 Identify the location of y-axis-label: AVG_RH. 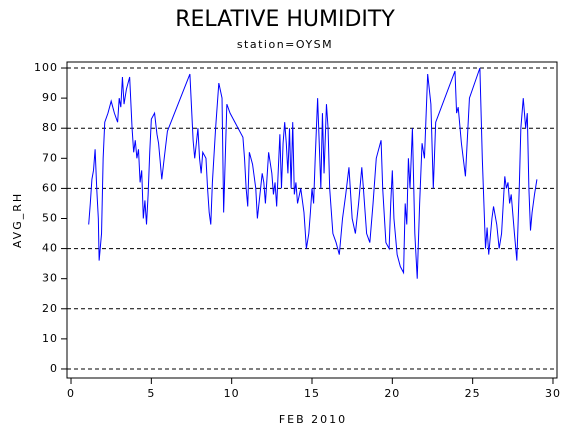
(17, 220).